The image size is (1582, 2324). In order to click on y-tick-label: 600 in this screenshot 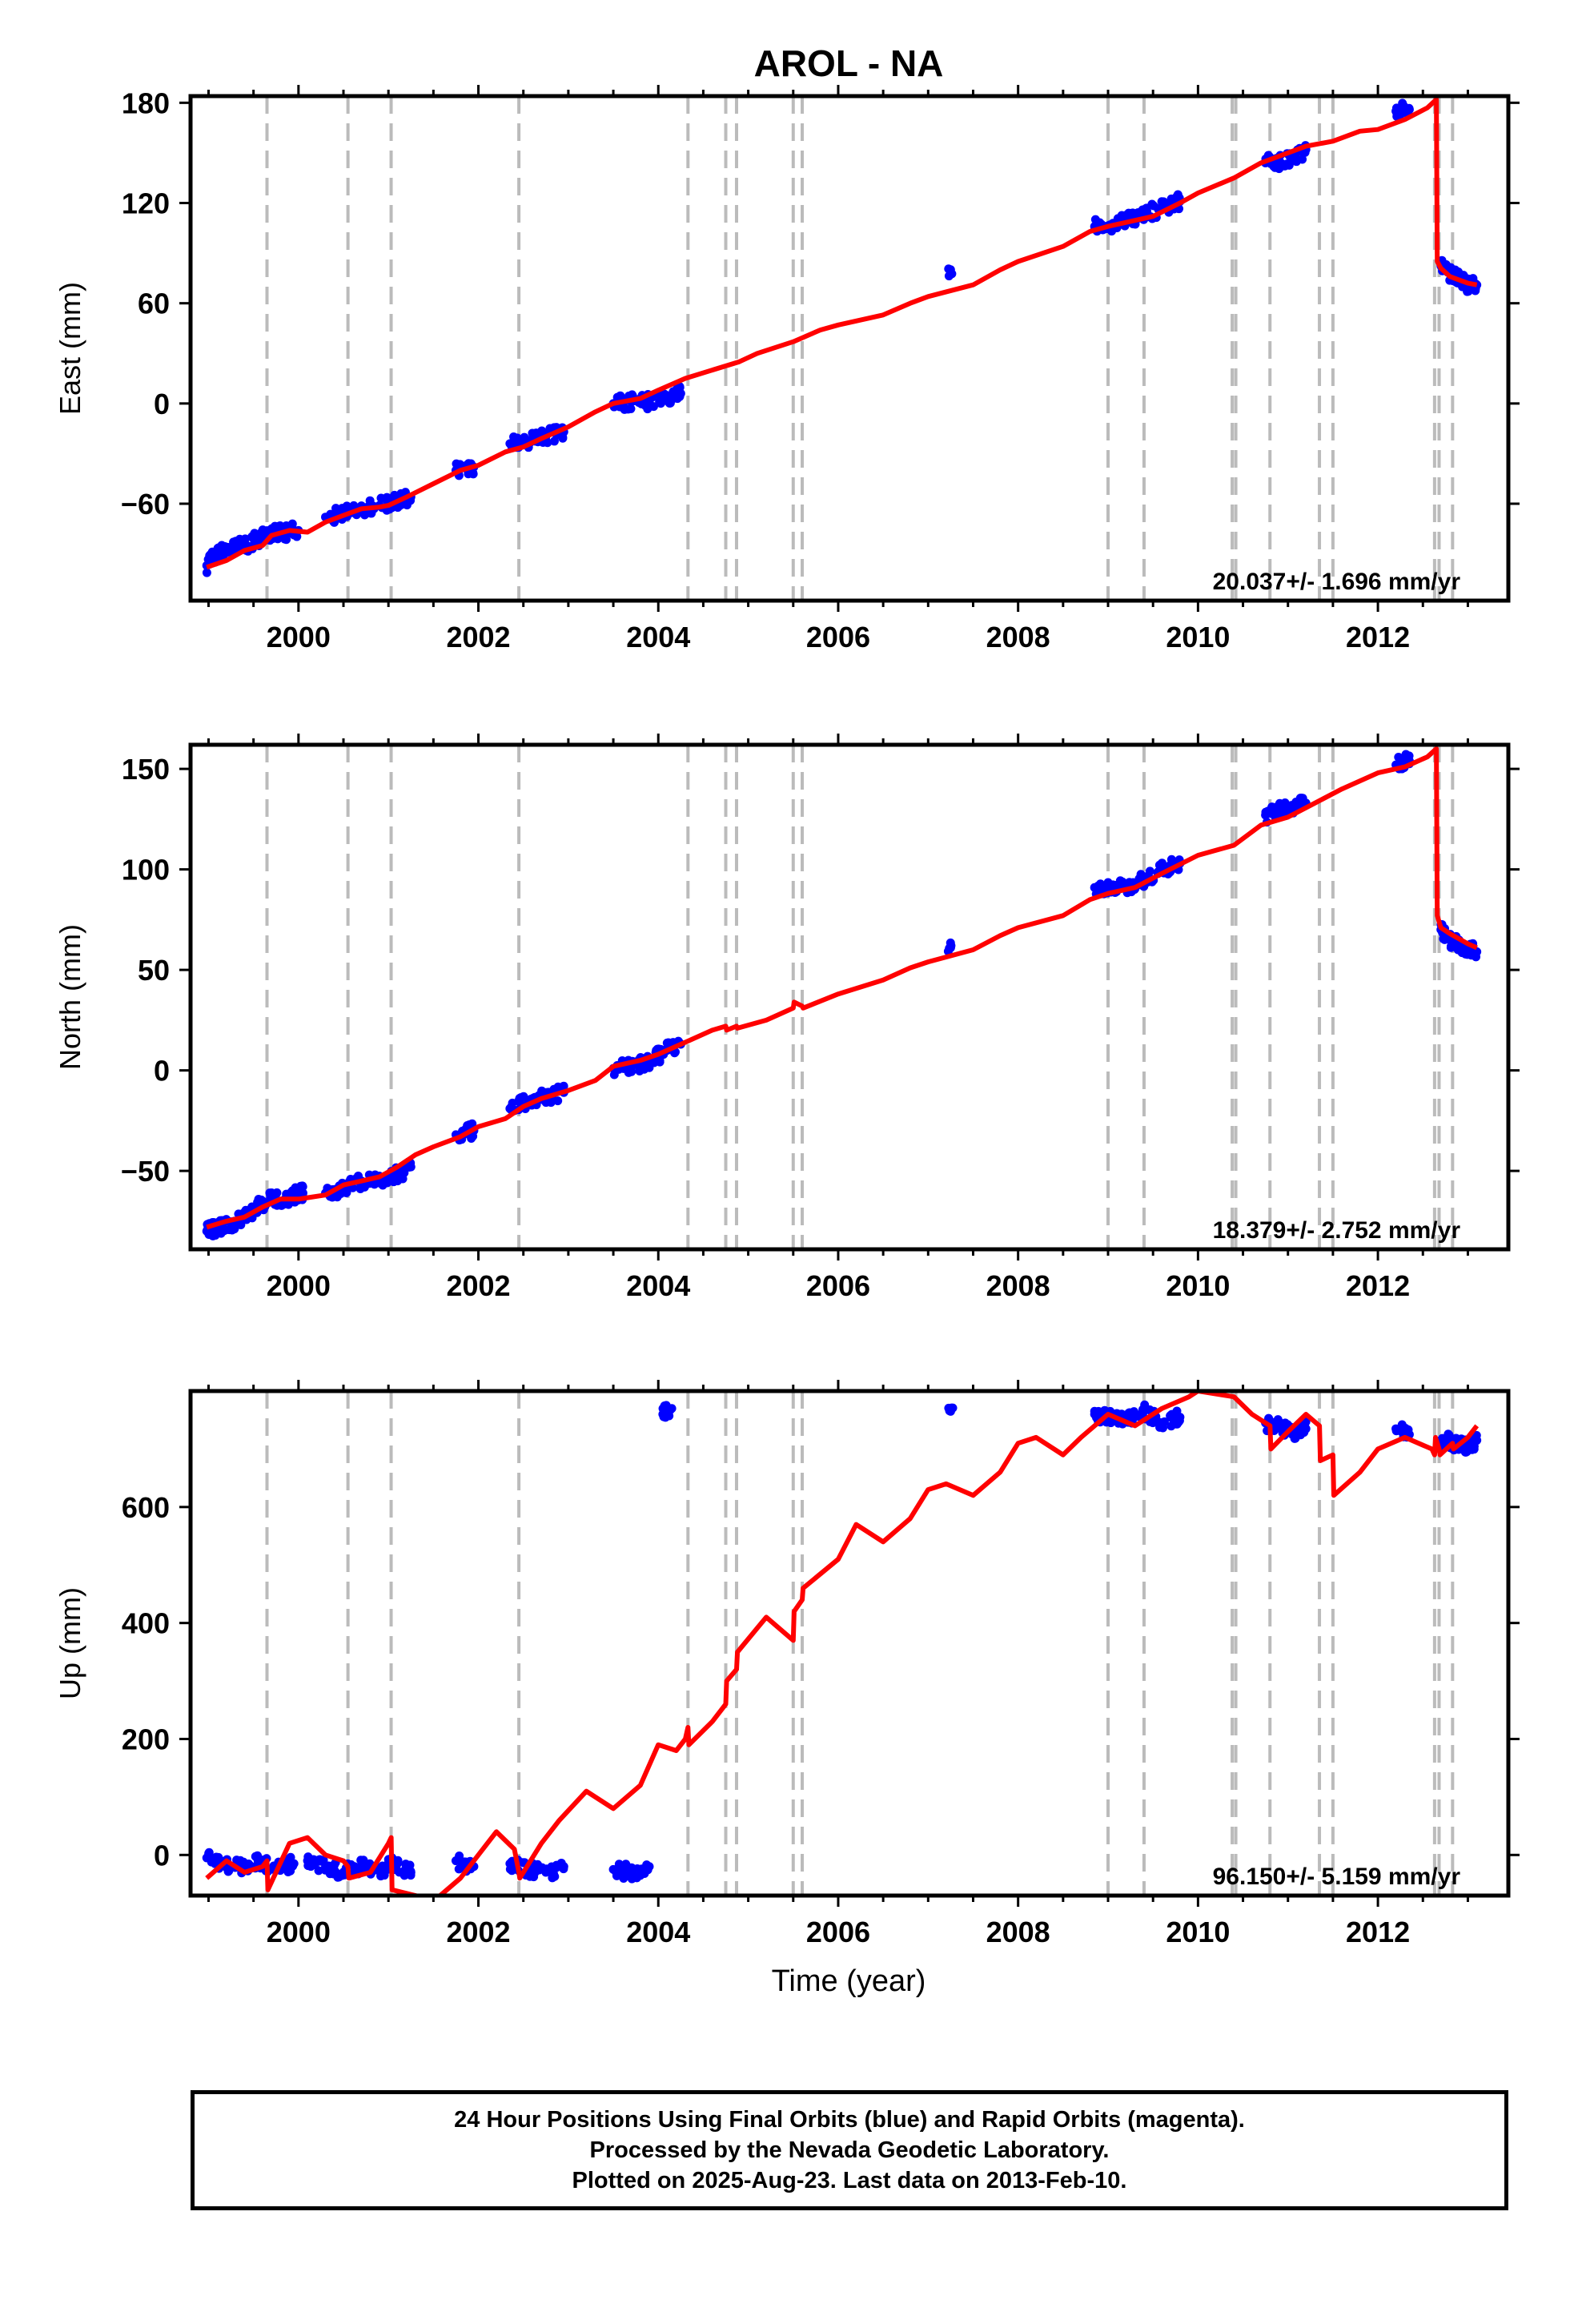, I will do `click(146, 1507)`.